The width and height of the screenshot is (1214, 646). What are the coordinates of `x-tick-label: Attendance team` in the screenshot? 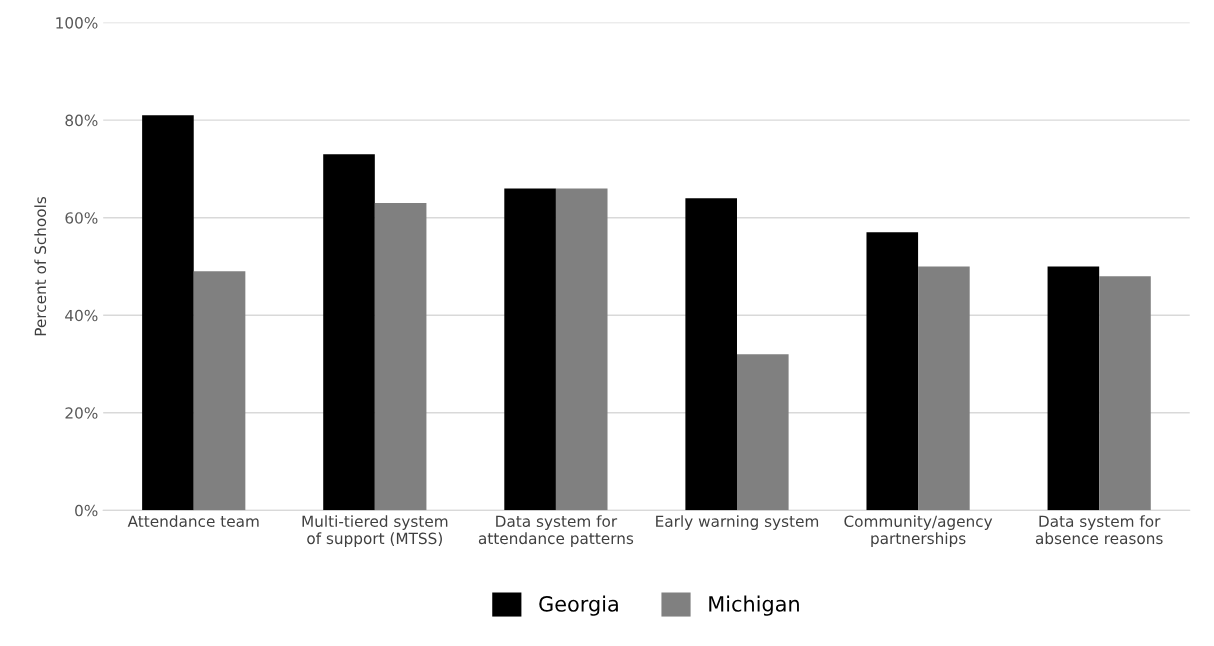 It's located at (193, 521).